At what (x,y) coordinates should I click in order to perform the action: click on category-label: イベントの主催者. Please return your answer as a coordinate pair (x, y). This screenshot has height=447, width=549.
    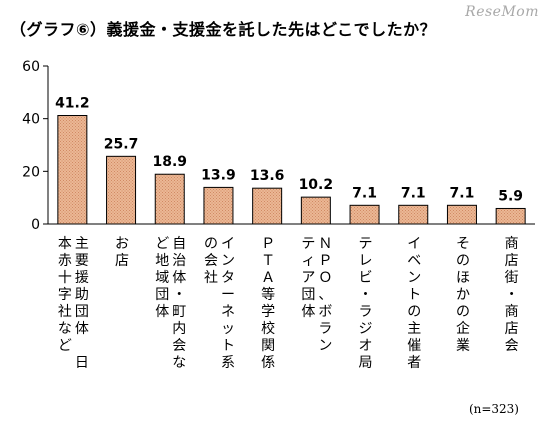
    Looking at the image, I should click on (414, 303).